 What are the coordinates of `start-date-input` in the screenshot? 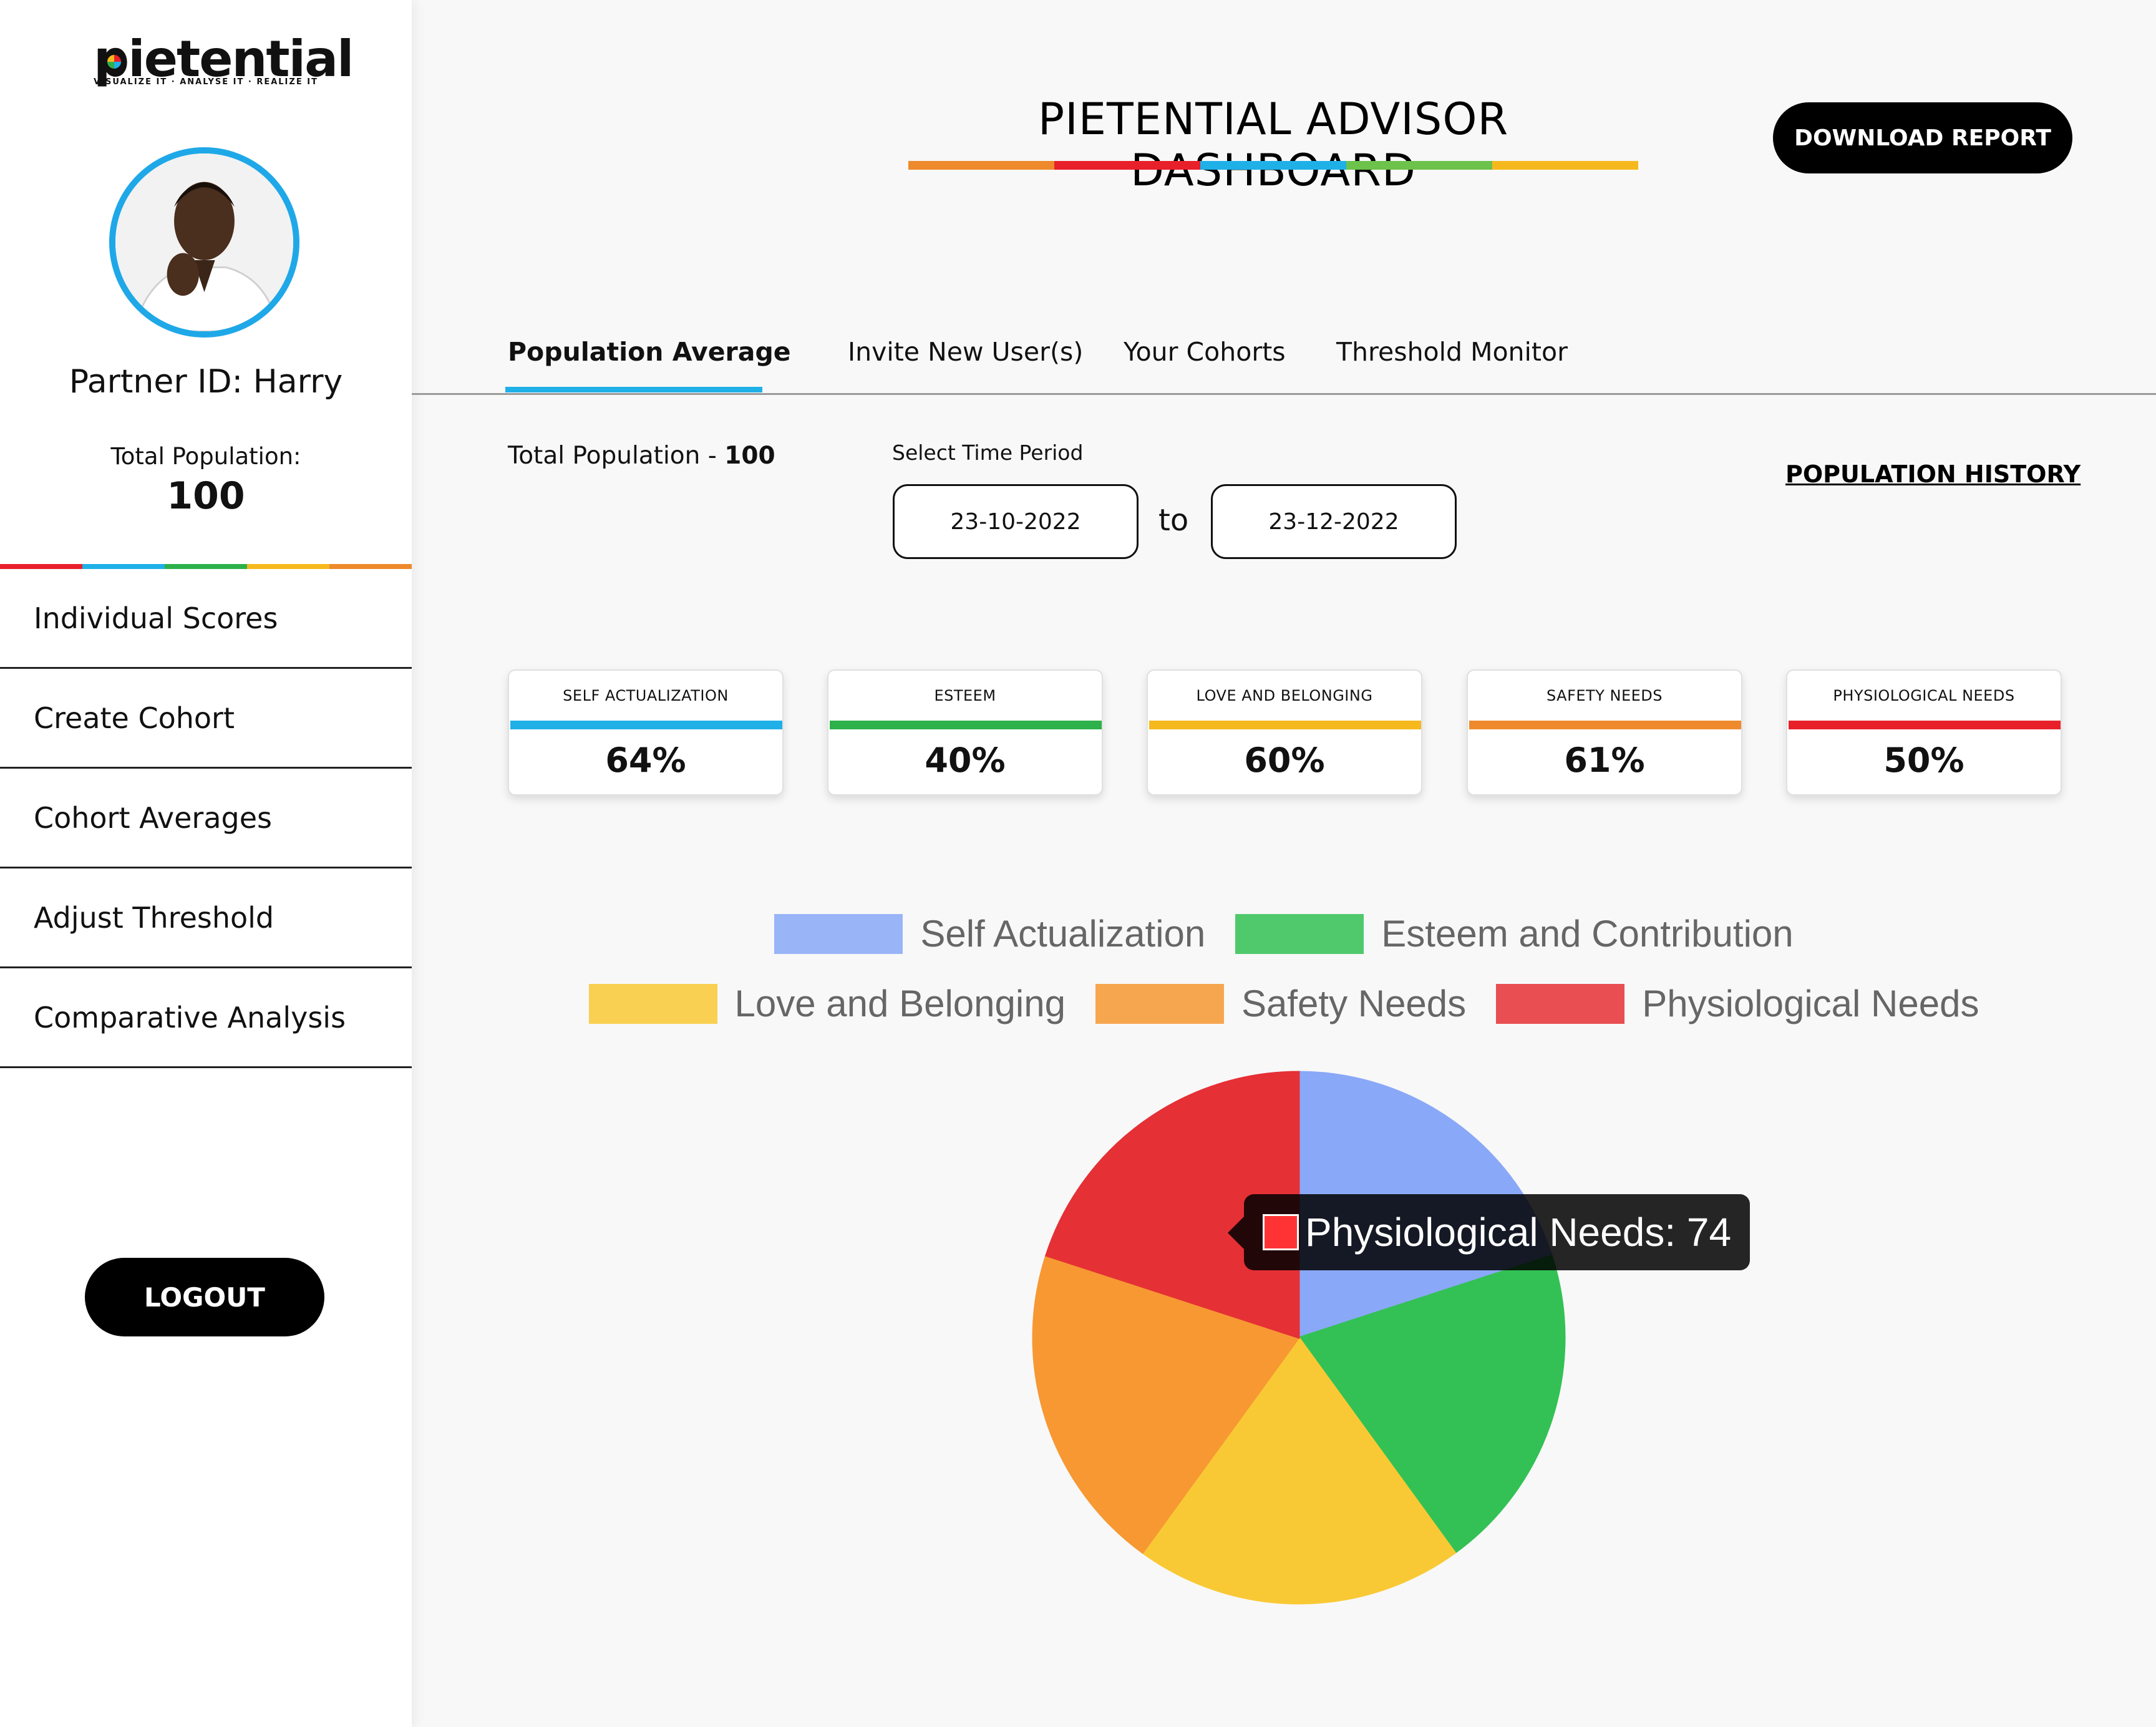 It's located at (1016, 521).